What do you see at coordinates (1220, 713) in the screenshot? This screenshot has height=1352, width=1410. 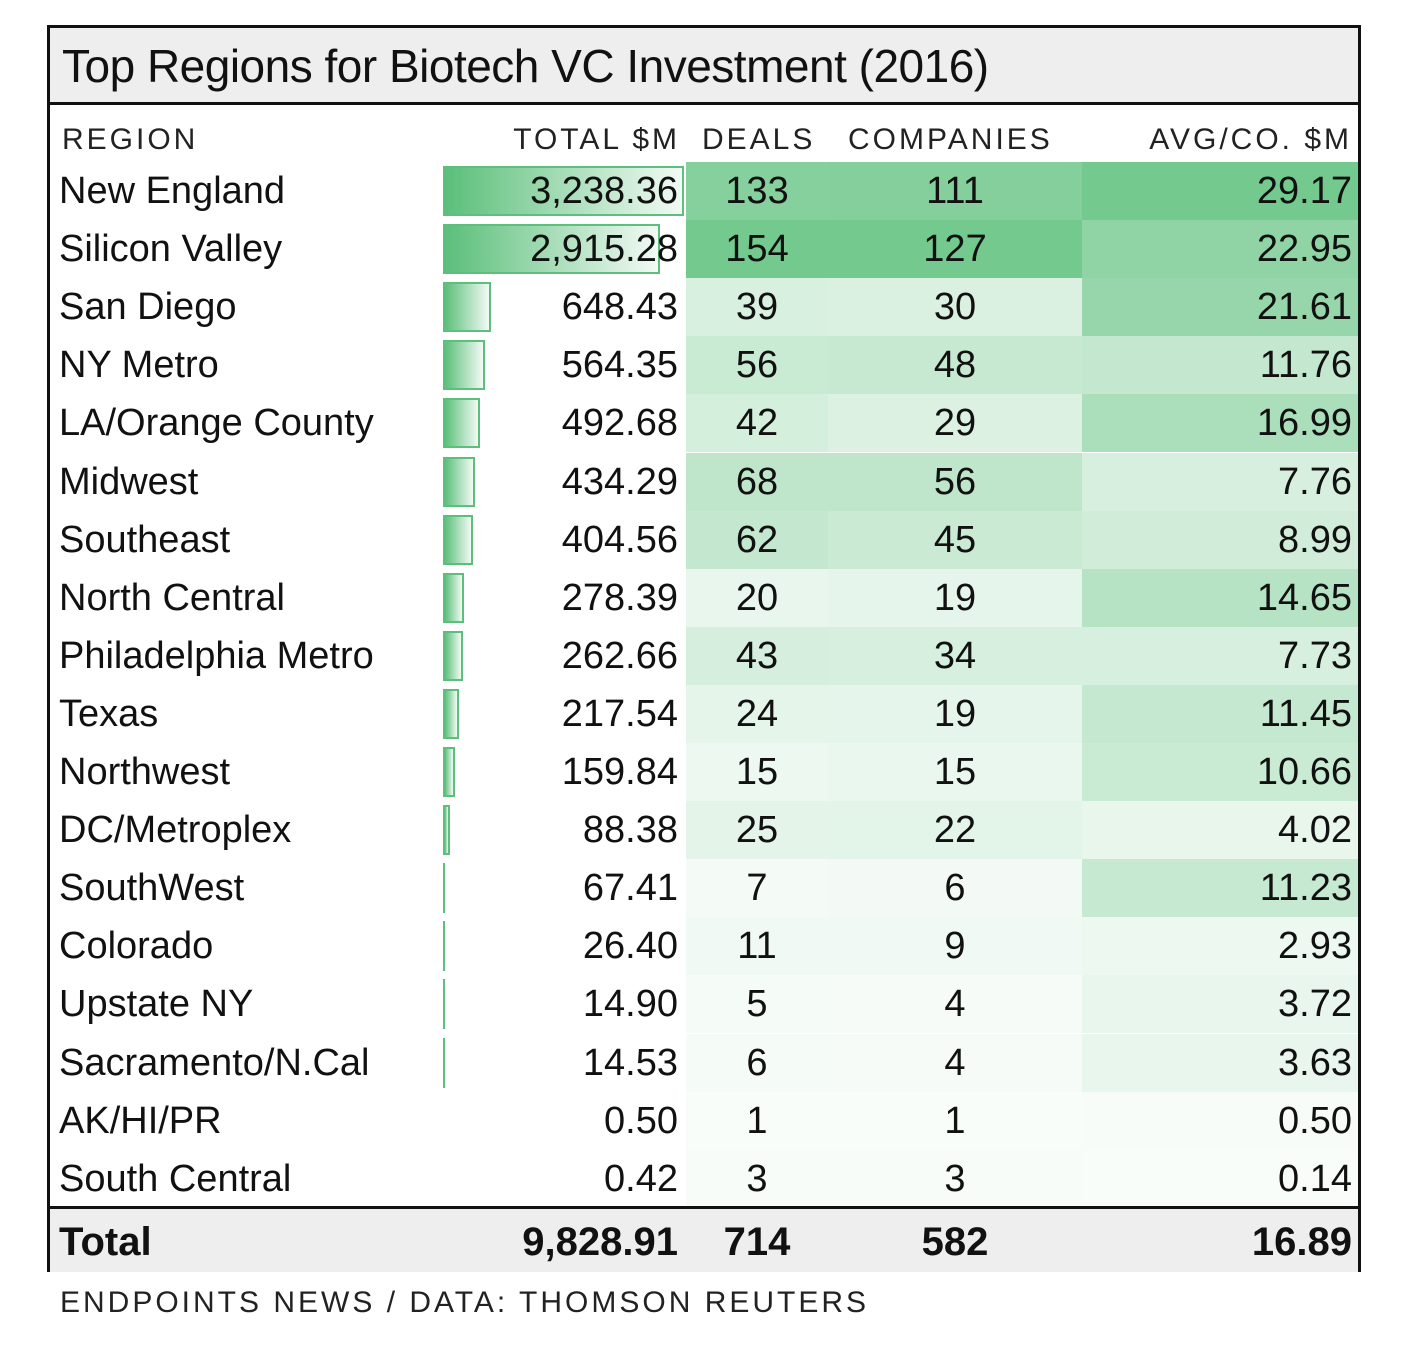 I see `avg-cell: 11.45` at bounding box center [1220, 713].